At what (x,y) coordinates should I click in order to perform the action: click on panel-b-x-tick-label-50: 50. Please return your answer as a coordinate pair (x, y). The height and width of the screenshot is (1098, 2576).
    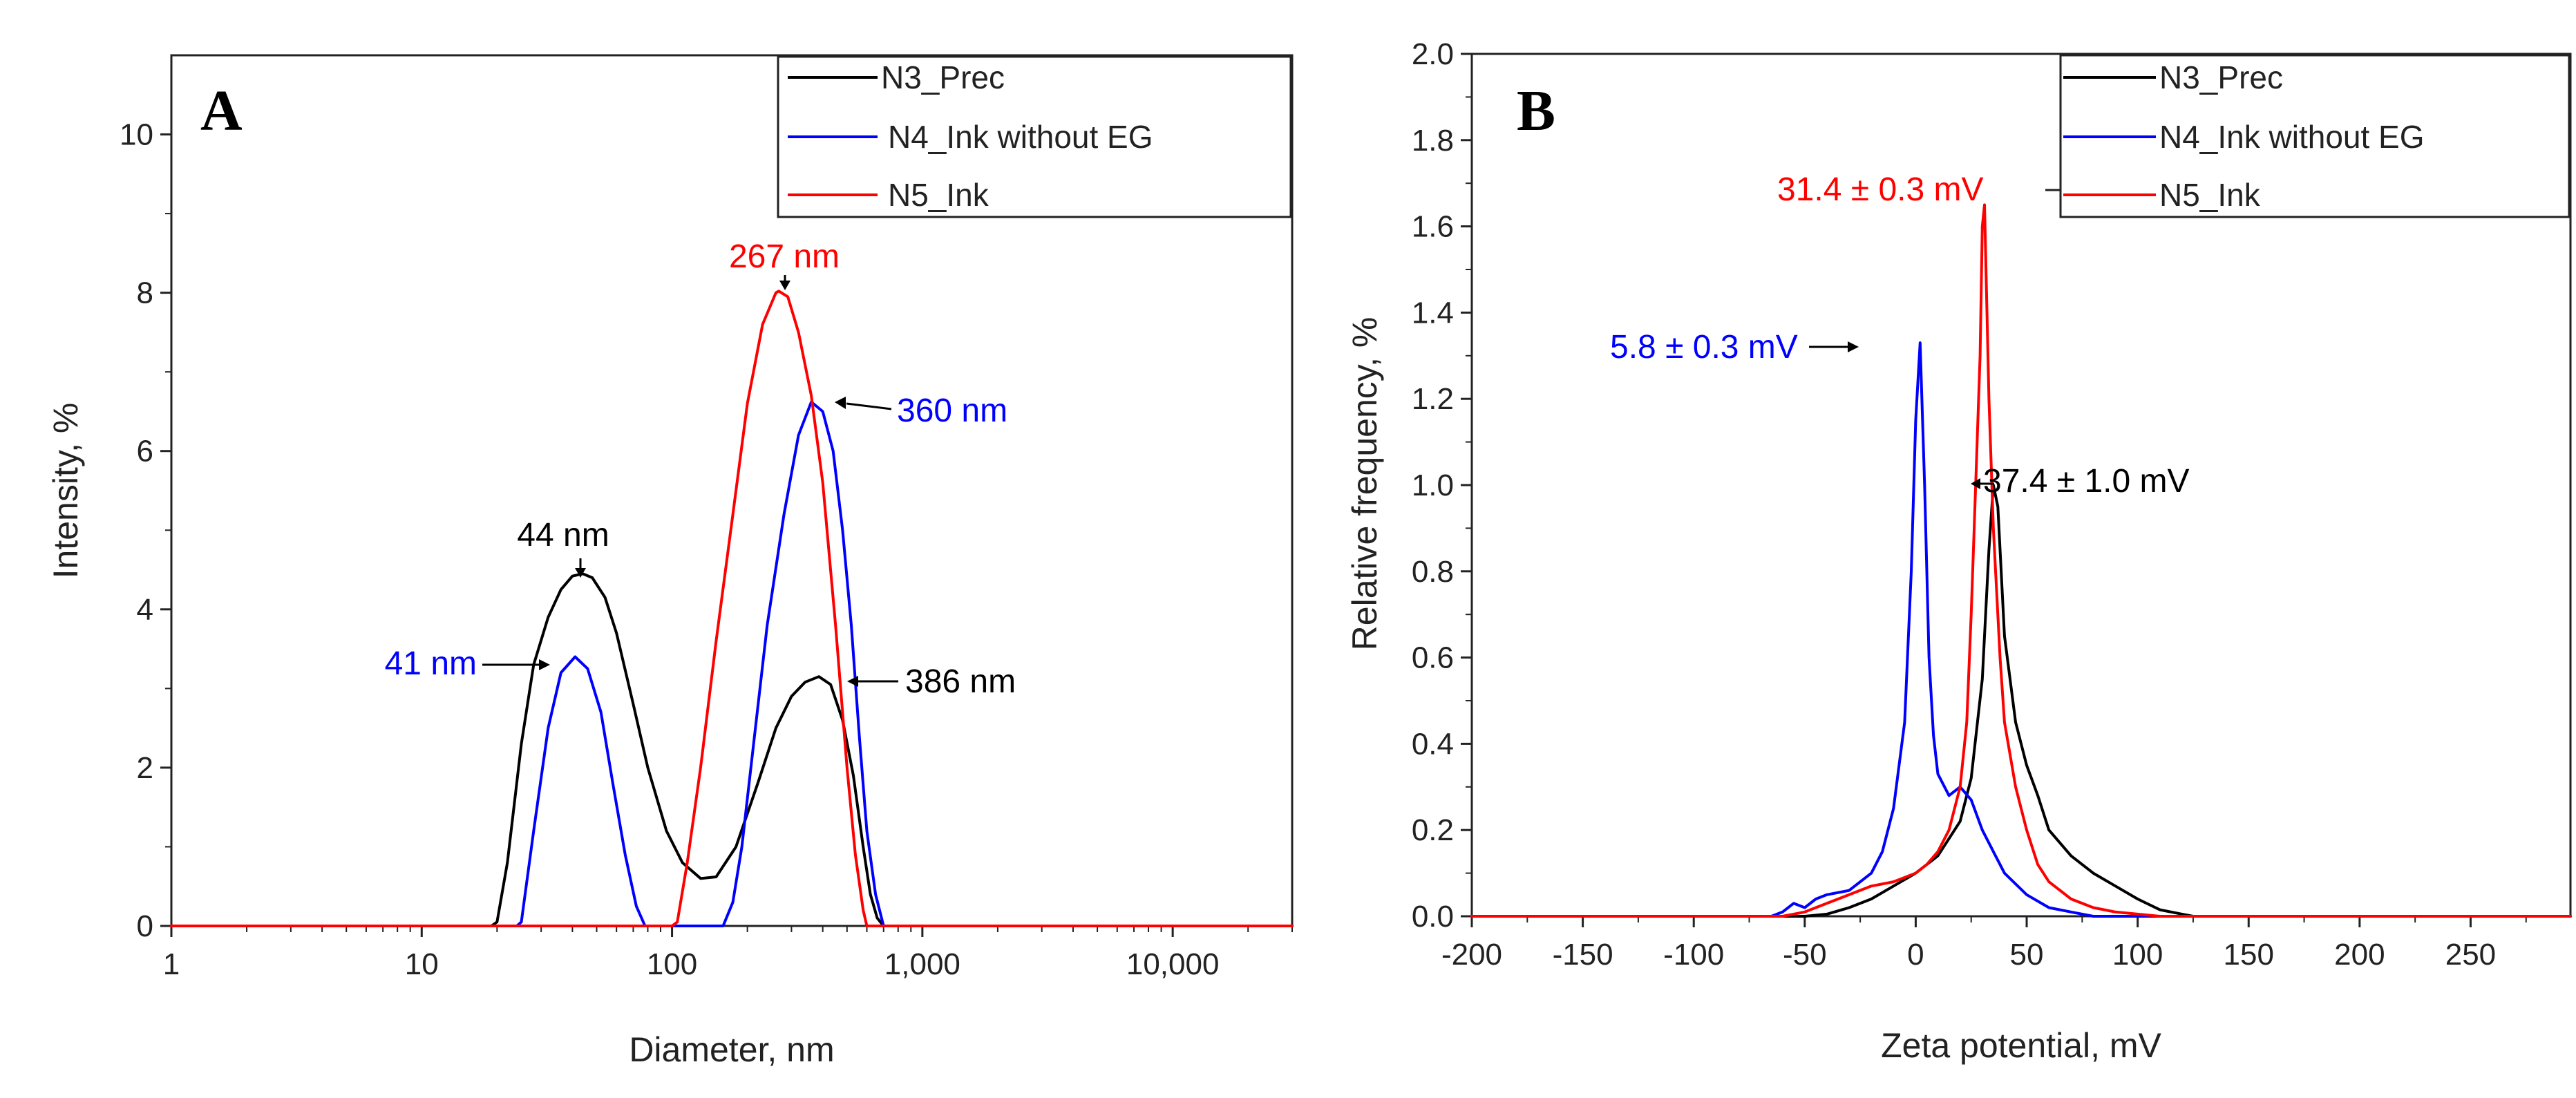
    Looking at the image, I should click on (2027, 955).